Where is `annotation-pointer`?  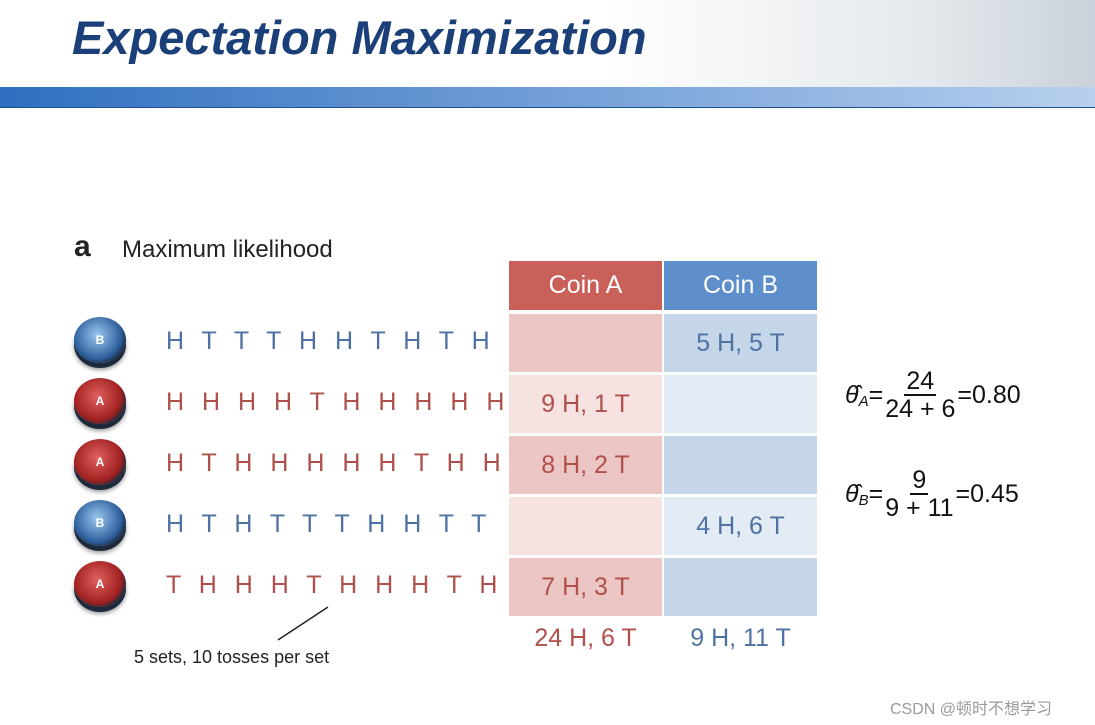
annotation-pointer is located at coordinates (303, 623).